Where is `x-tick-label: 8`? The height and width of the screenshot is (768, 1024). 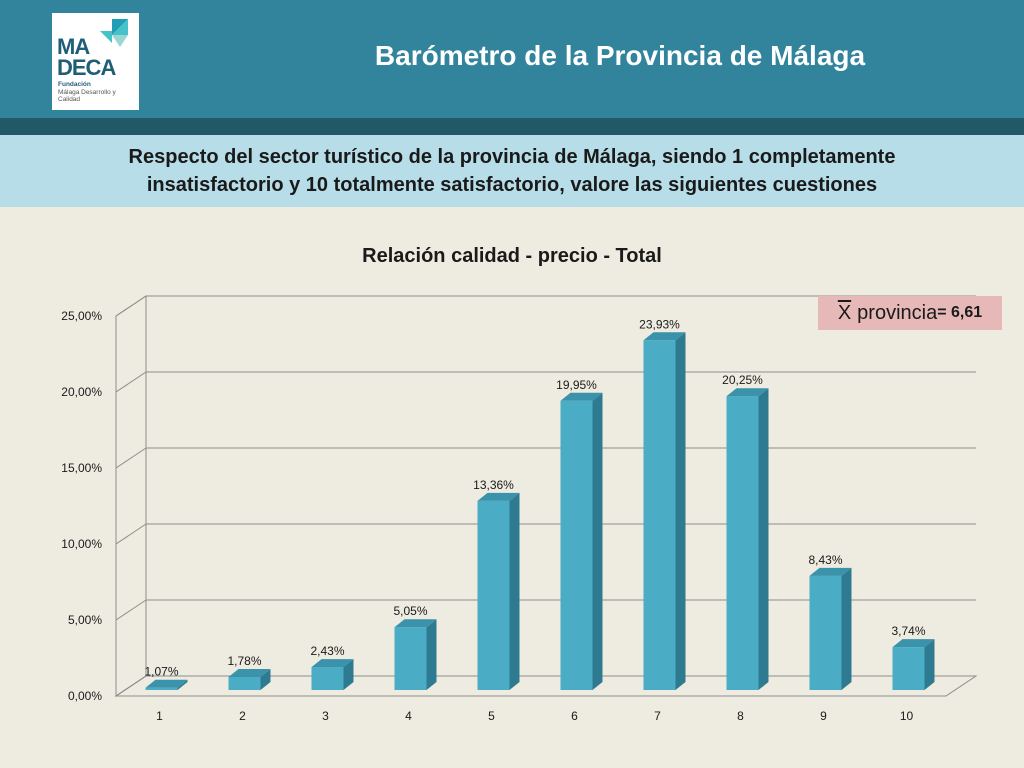 x-tick-label: 8 is located at coordinates (740, 716).